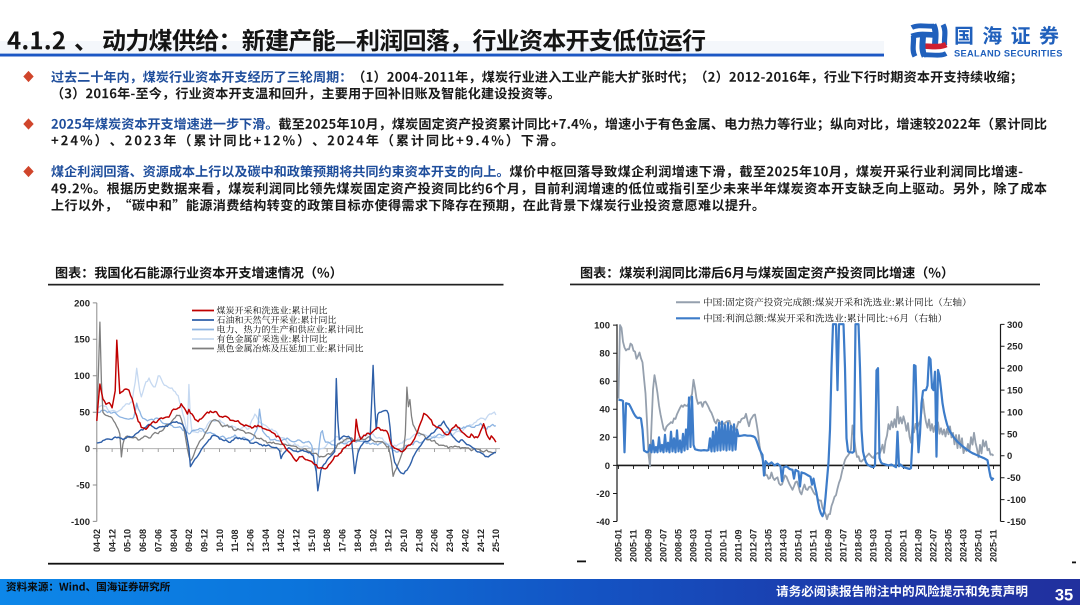 This screenshot has height=605, width=1080. What do you see at coordinates (112, 540) in the screenshot?
I see `svg-text: 04-12` at bounding box center [112, 540].